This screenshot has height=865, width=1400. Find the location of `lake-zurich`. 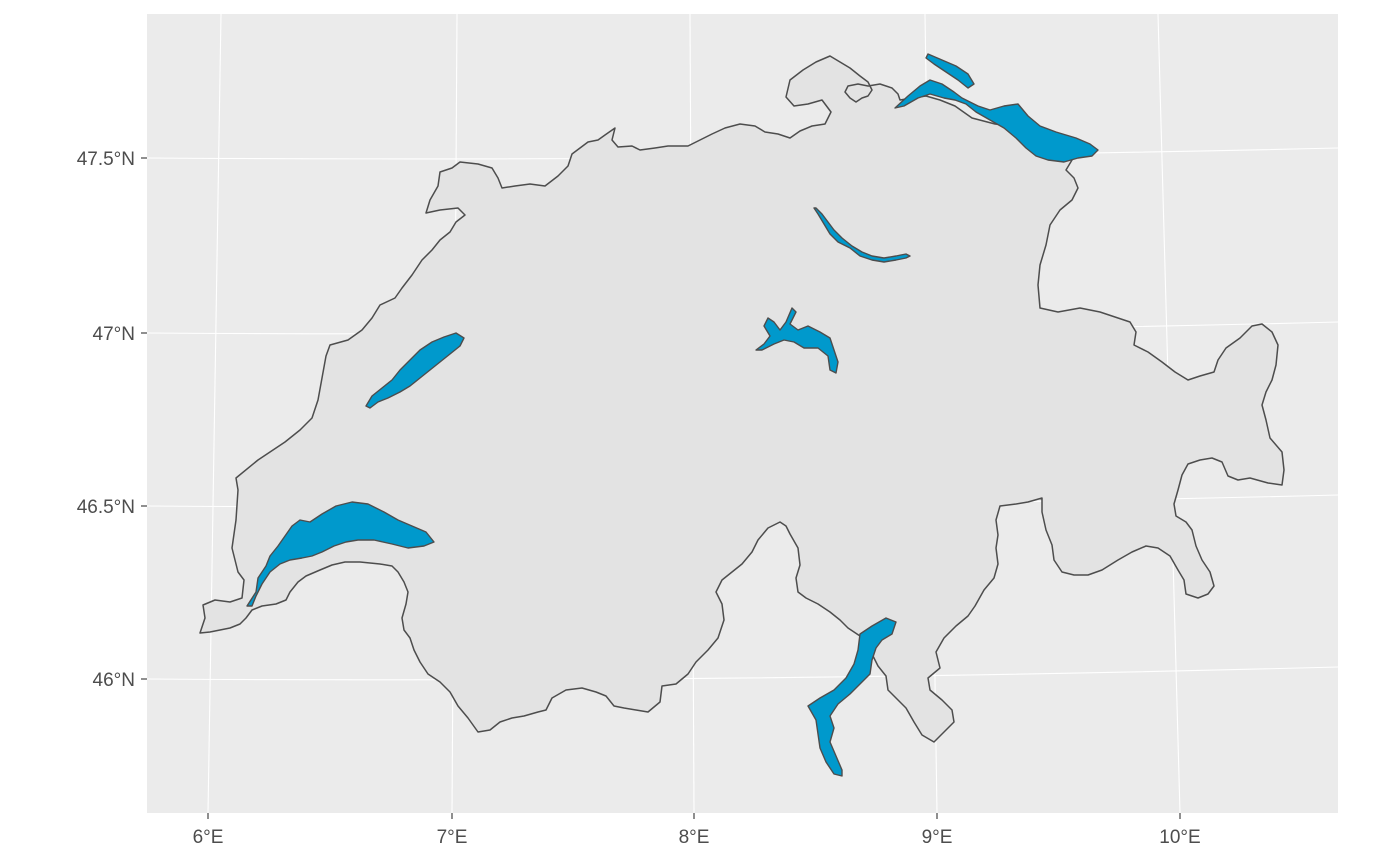

lake-zurich is located at coordinates (862, 235).